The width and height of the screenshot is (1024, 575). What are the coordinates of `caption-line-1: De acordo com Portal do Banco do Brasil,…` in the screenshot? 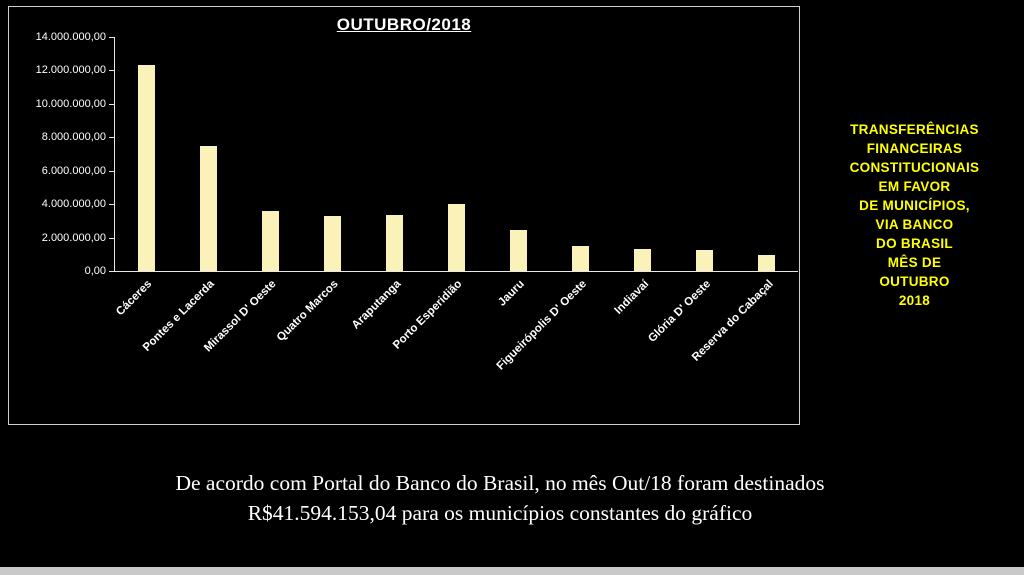 It's located at (500, 483).